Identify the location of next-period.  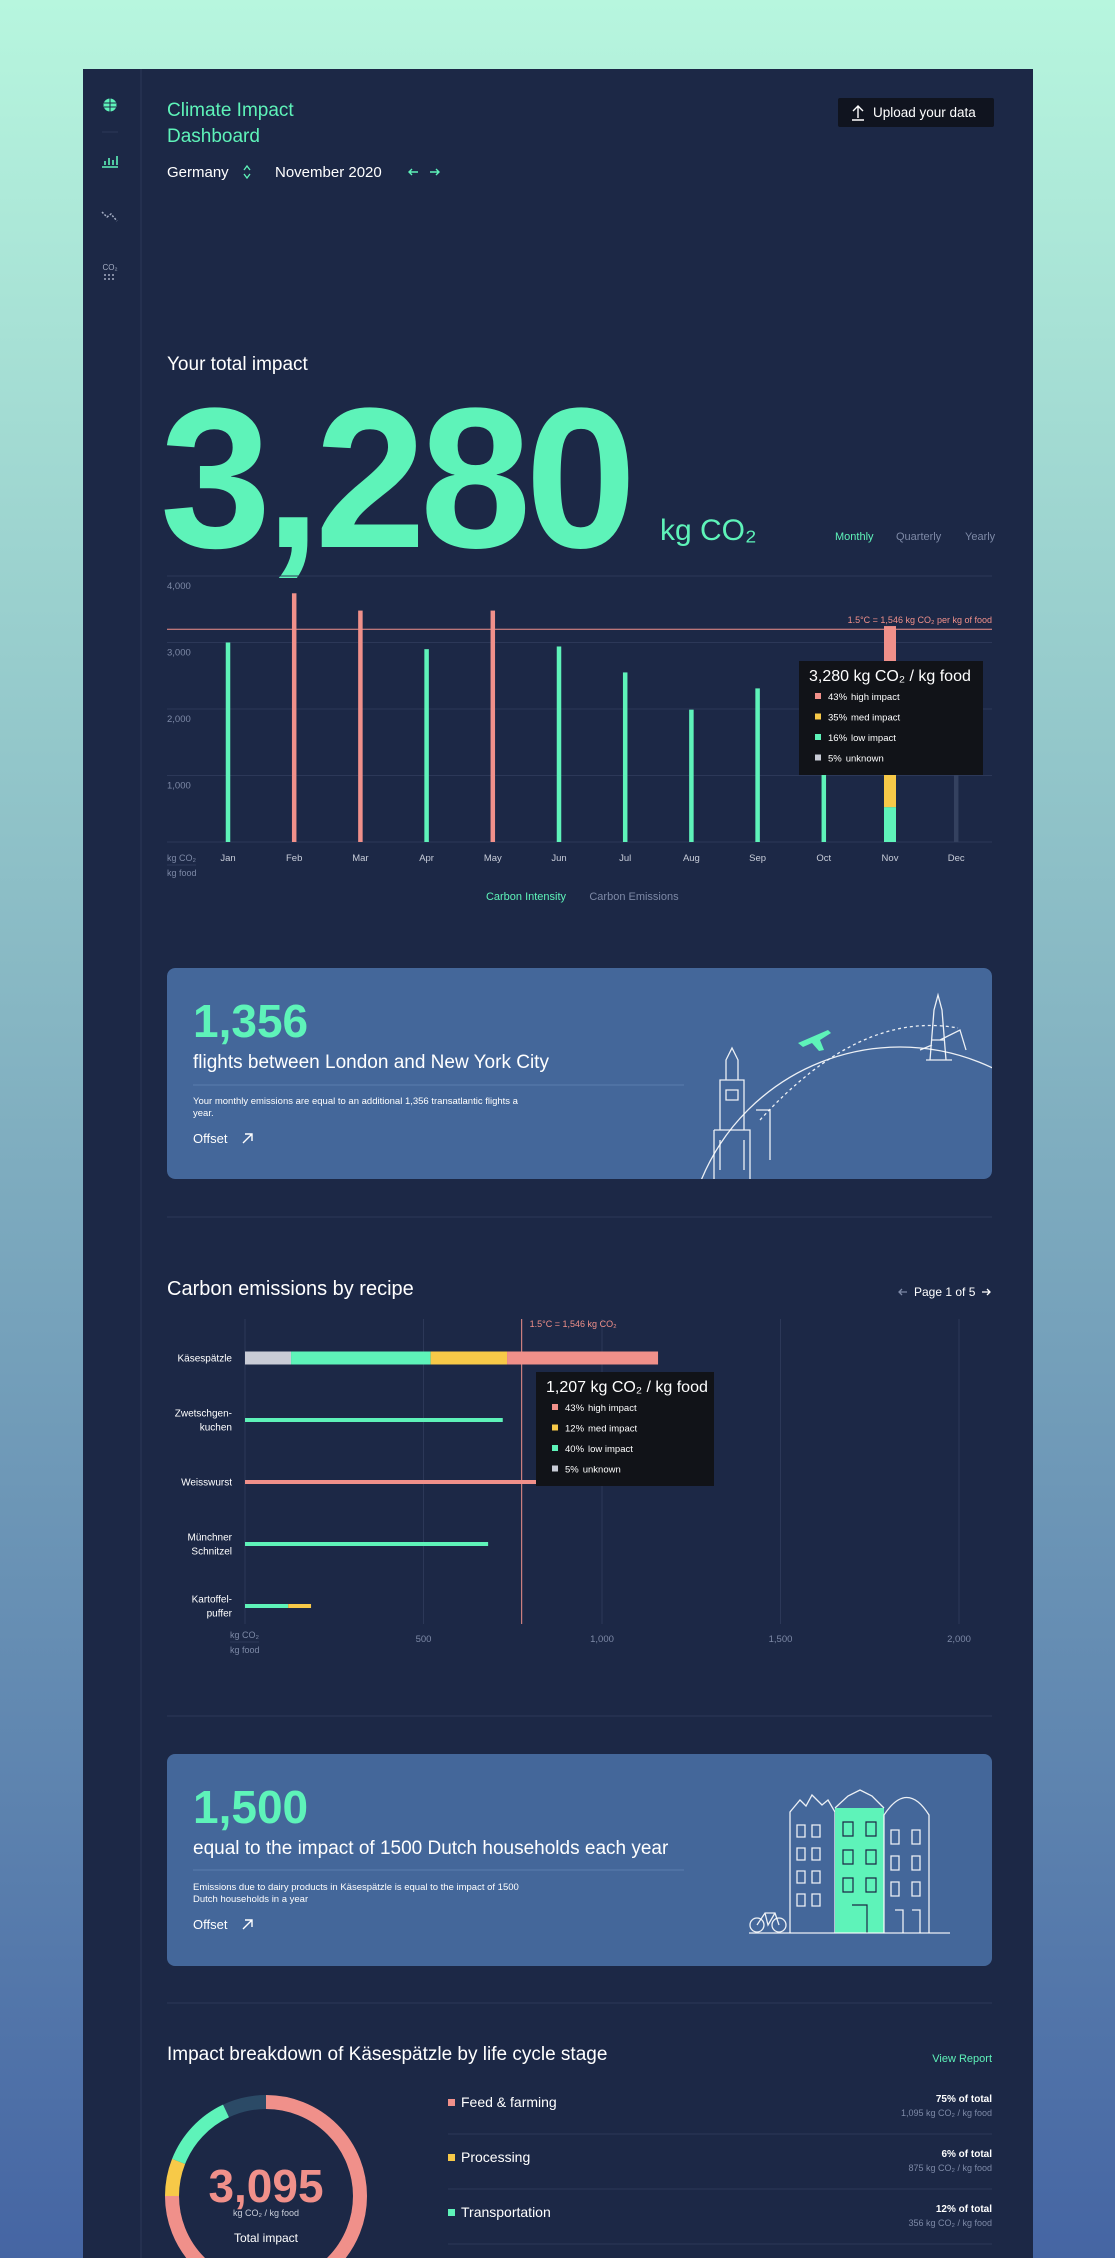
(435, 172).